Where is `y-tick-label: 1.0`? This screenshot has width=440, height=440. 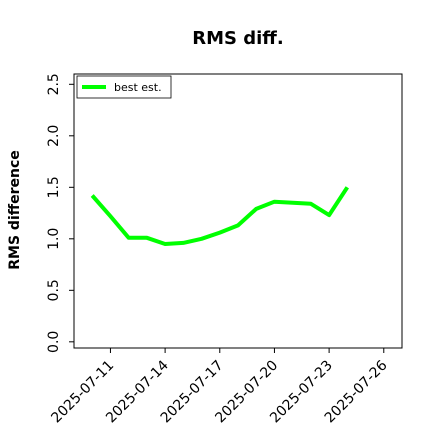
y-tick-label: 1.0 is located at coordinates (54, 239).